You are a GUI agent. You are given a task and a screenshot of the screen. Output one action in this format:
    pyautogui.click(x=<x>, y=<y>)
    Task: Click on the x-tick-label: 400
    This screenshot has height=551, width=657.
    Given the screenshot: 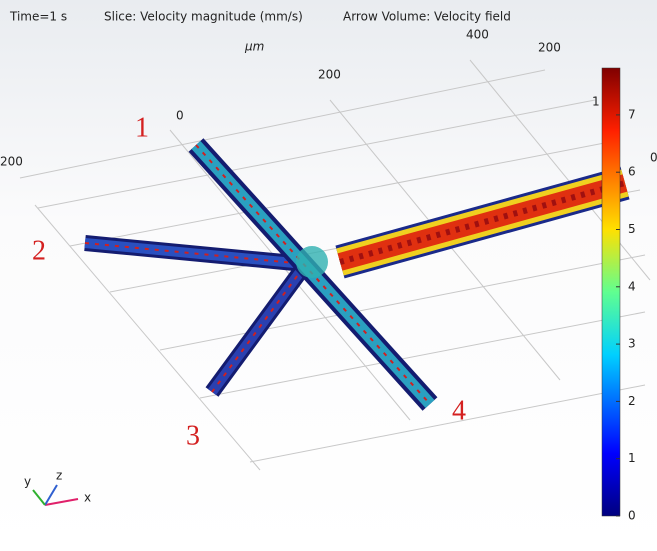 What is the action you would take?
    pyautogui.click(x=477, y=35)
    